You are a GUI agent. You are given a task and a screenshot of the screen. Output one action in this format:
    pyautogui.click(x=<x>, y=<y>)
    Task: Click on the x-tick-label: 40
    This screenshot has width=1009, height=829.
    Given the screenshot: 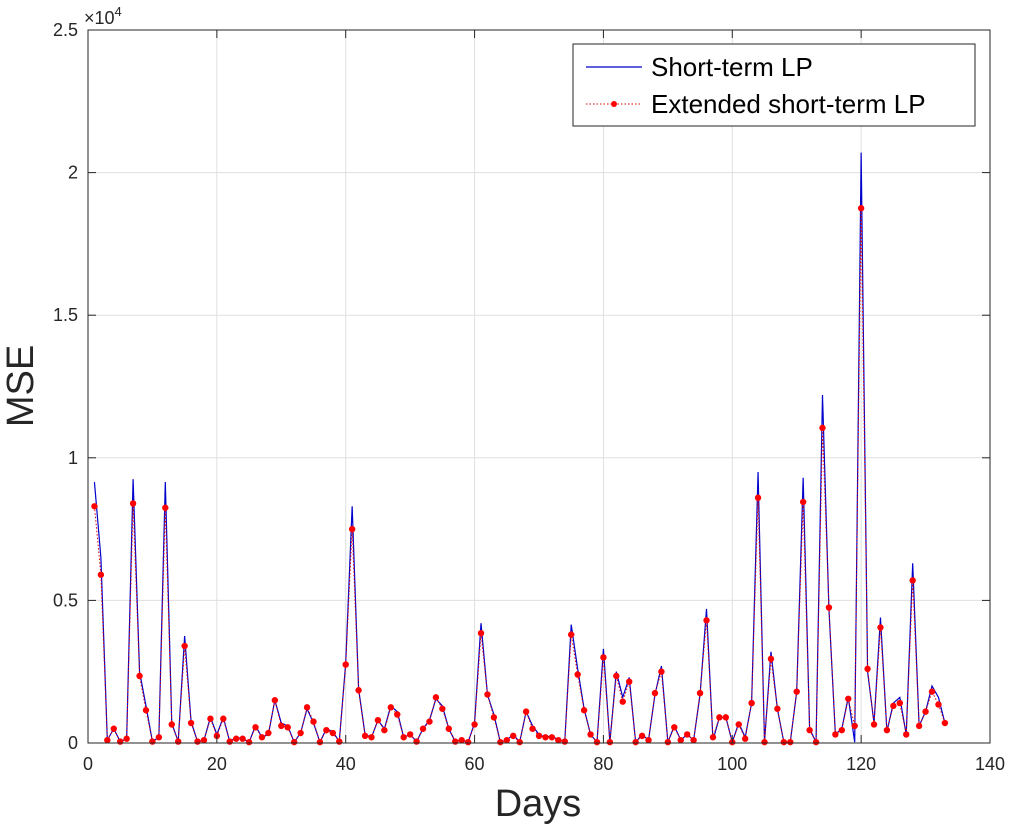 What is the action you would take?
    pyautogui.click(x=346, y=764)
    